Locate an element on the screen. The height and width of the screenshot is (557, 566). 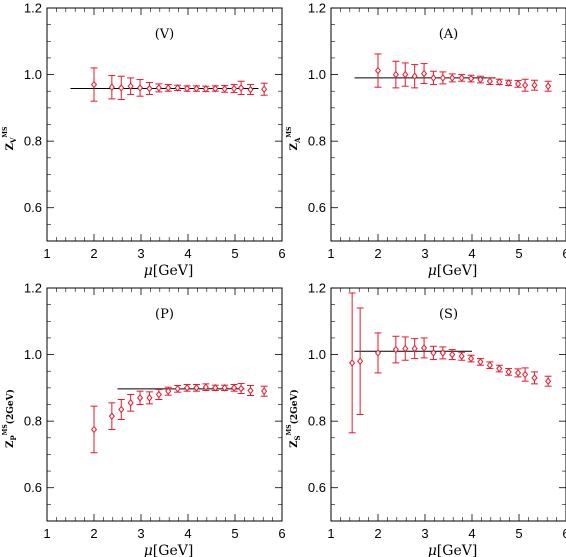
x-tick-label: 1 is located at coordinates (46, 533).